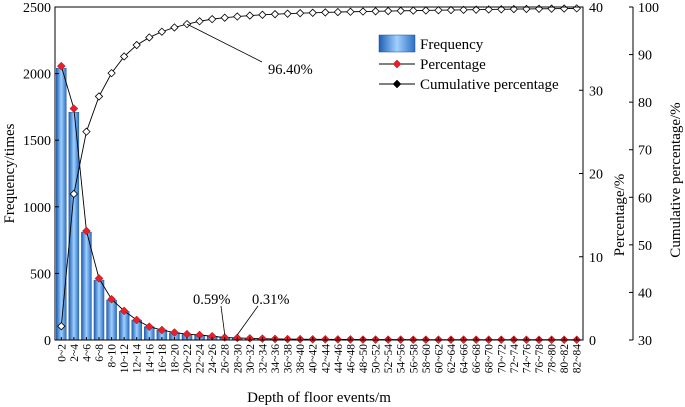  Describe the element at coordinates (502, 358) in the screenshot. I see `x-tick-label: 70~72` at that location.